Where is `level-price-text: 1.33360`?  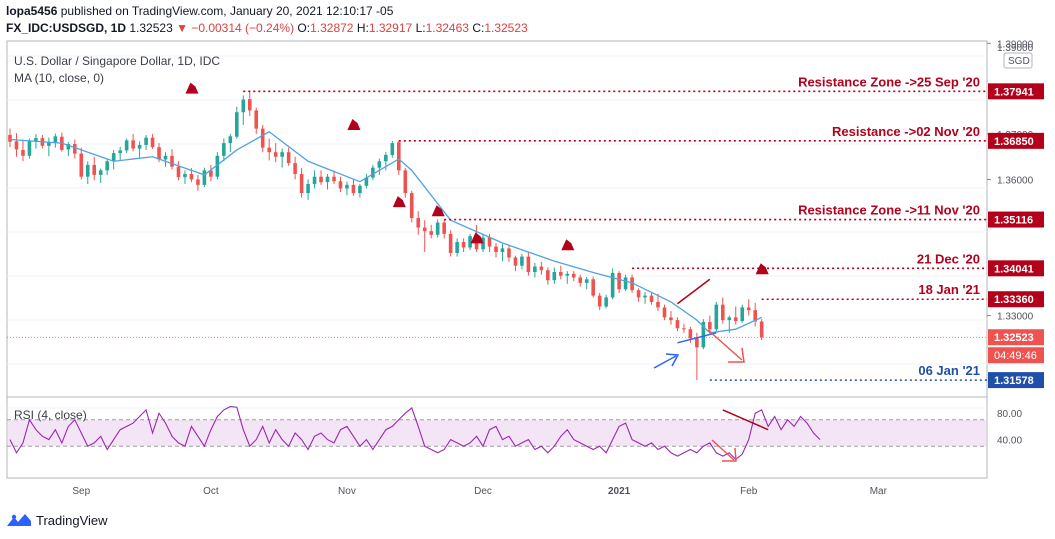 level-price-text: 1.33360 is located at coordinates (1014, 300).